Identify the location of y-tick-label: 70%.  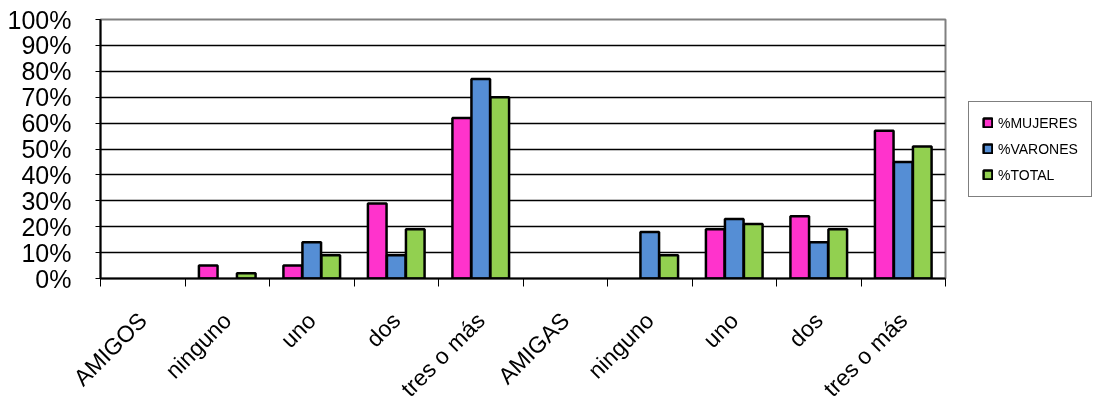
(46, 97).